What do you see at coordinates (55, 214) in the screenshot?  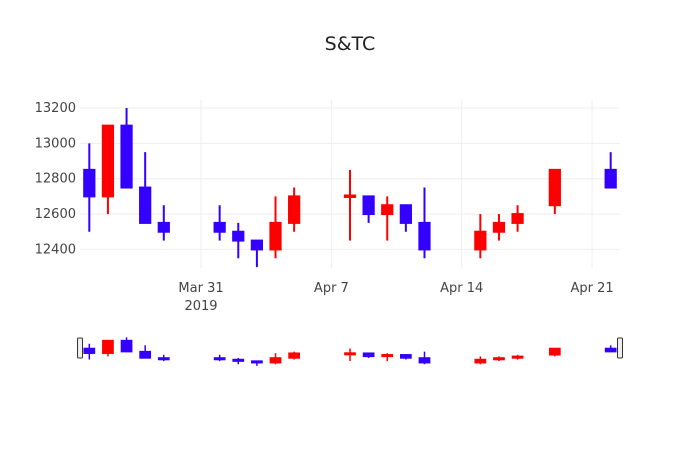 I see `y-tick-label: 12600` at bounding box center [55, 214].